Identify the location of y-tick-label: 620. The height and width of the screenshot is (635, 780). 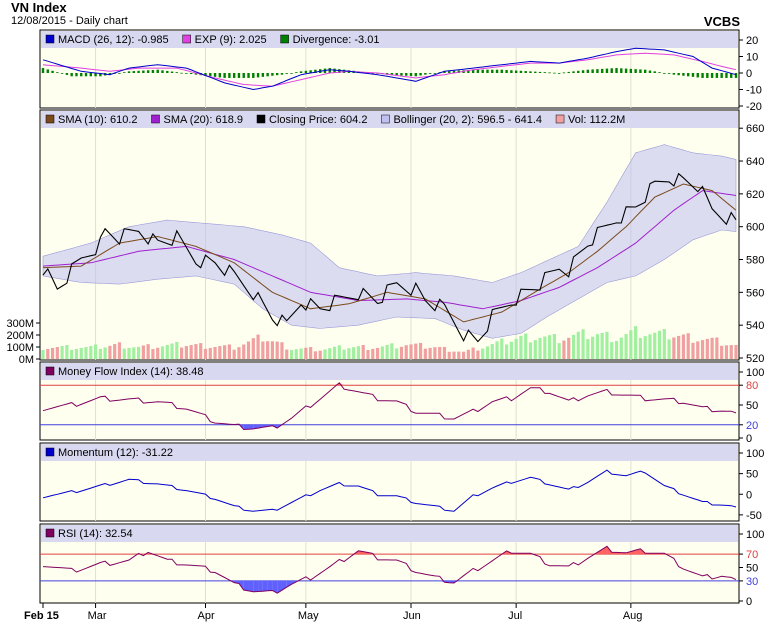
(755, 195).